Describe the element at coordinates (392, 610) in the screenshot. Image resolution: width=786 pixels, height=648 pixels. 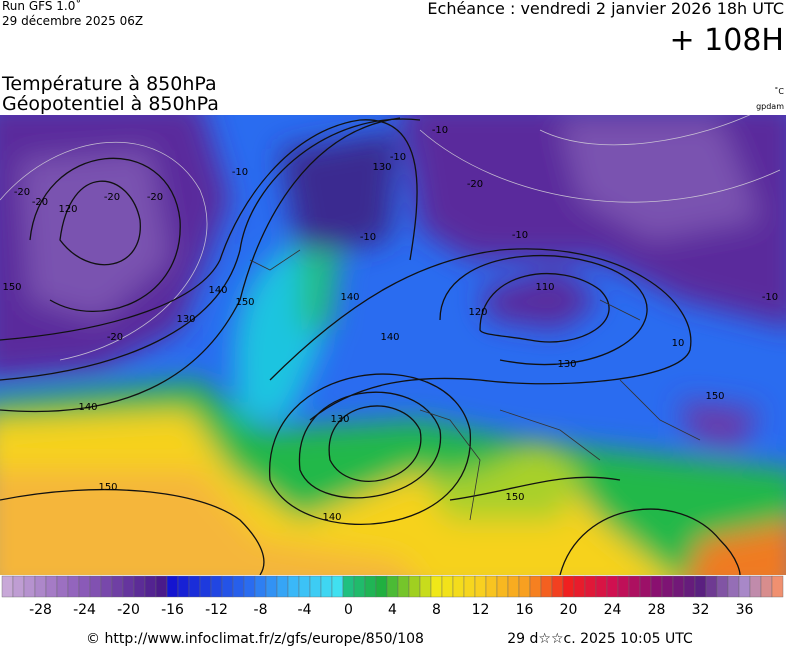
I see `colorbar-tick-label: 4` at that location.